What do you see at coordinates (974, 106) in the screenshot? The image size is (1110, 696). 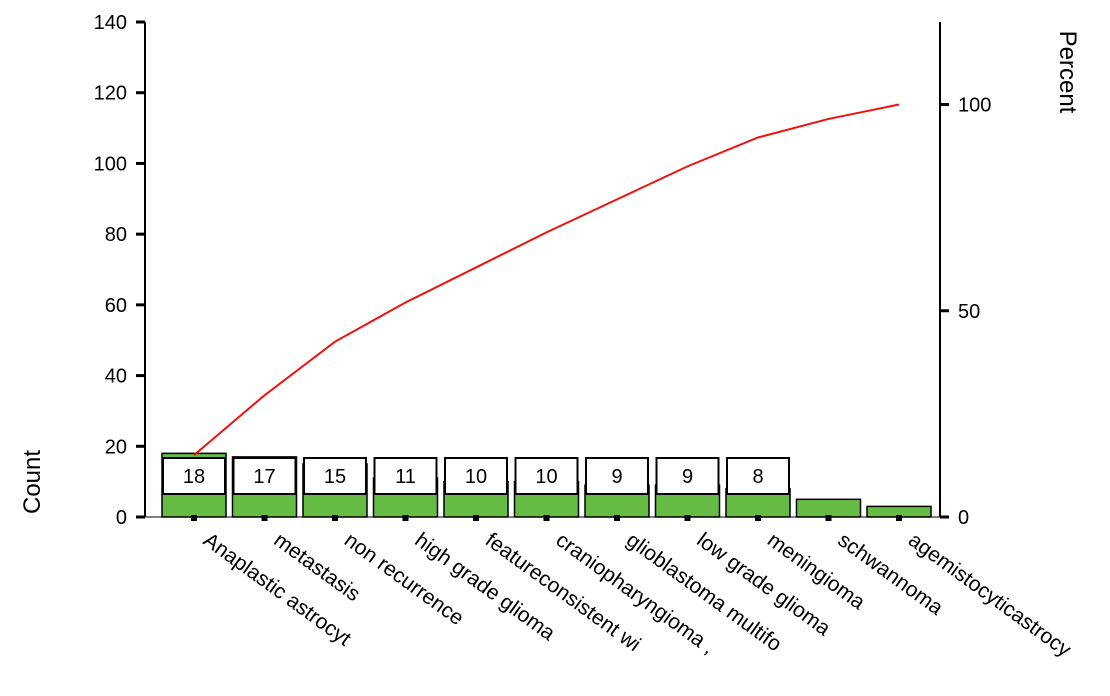 I see `y2-tick-label: 100` at bounding box center [974, 106].